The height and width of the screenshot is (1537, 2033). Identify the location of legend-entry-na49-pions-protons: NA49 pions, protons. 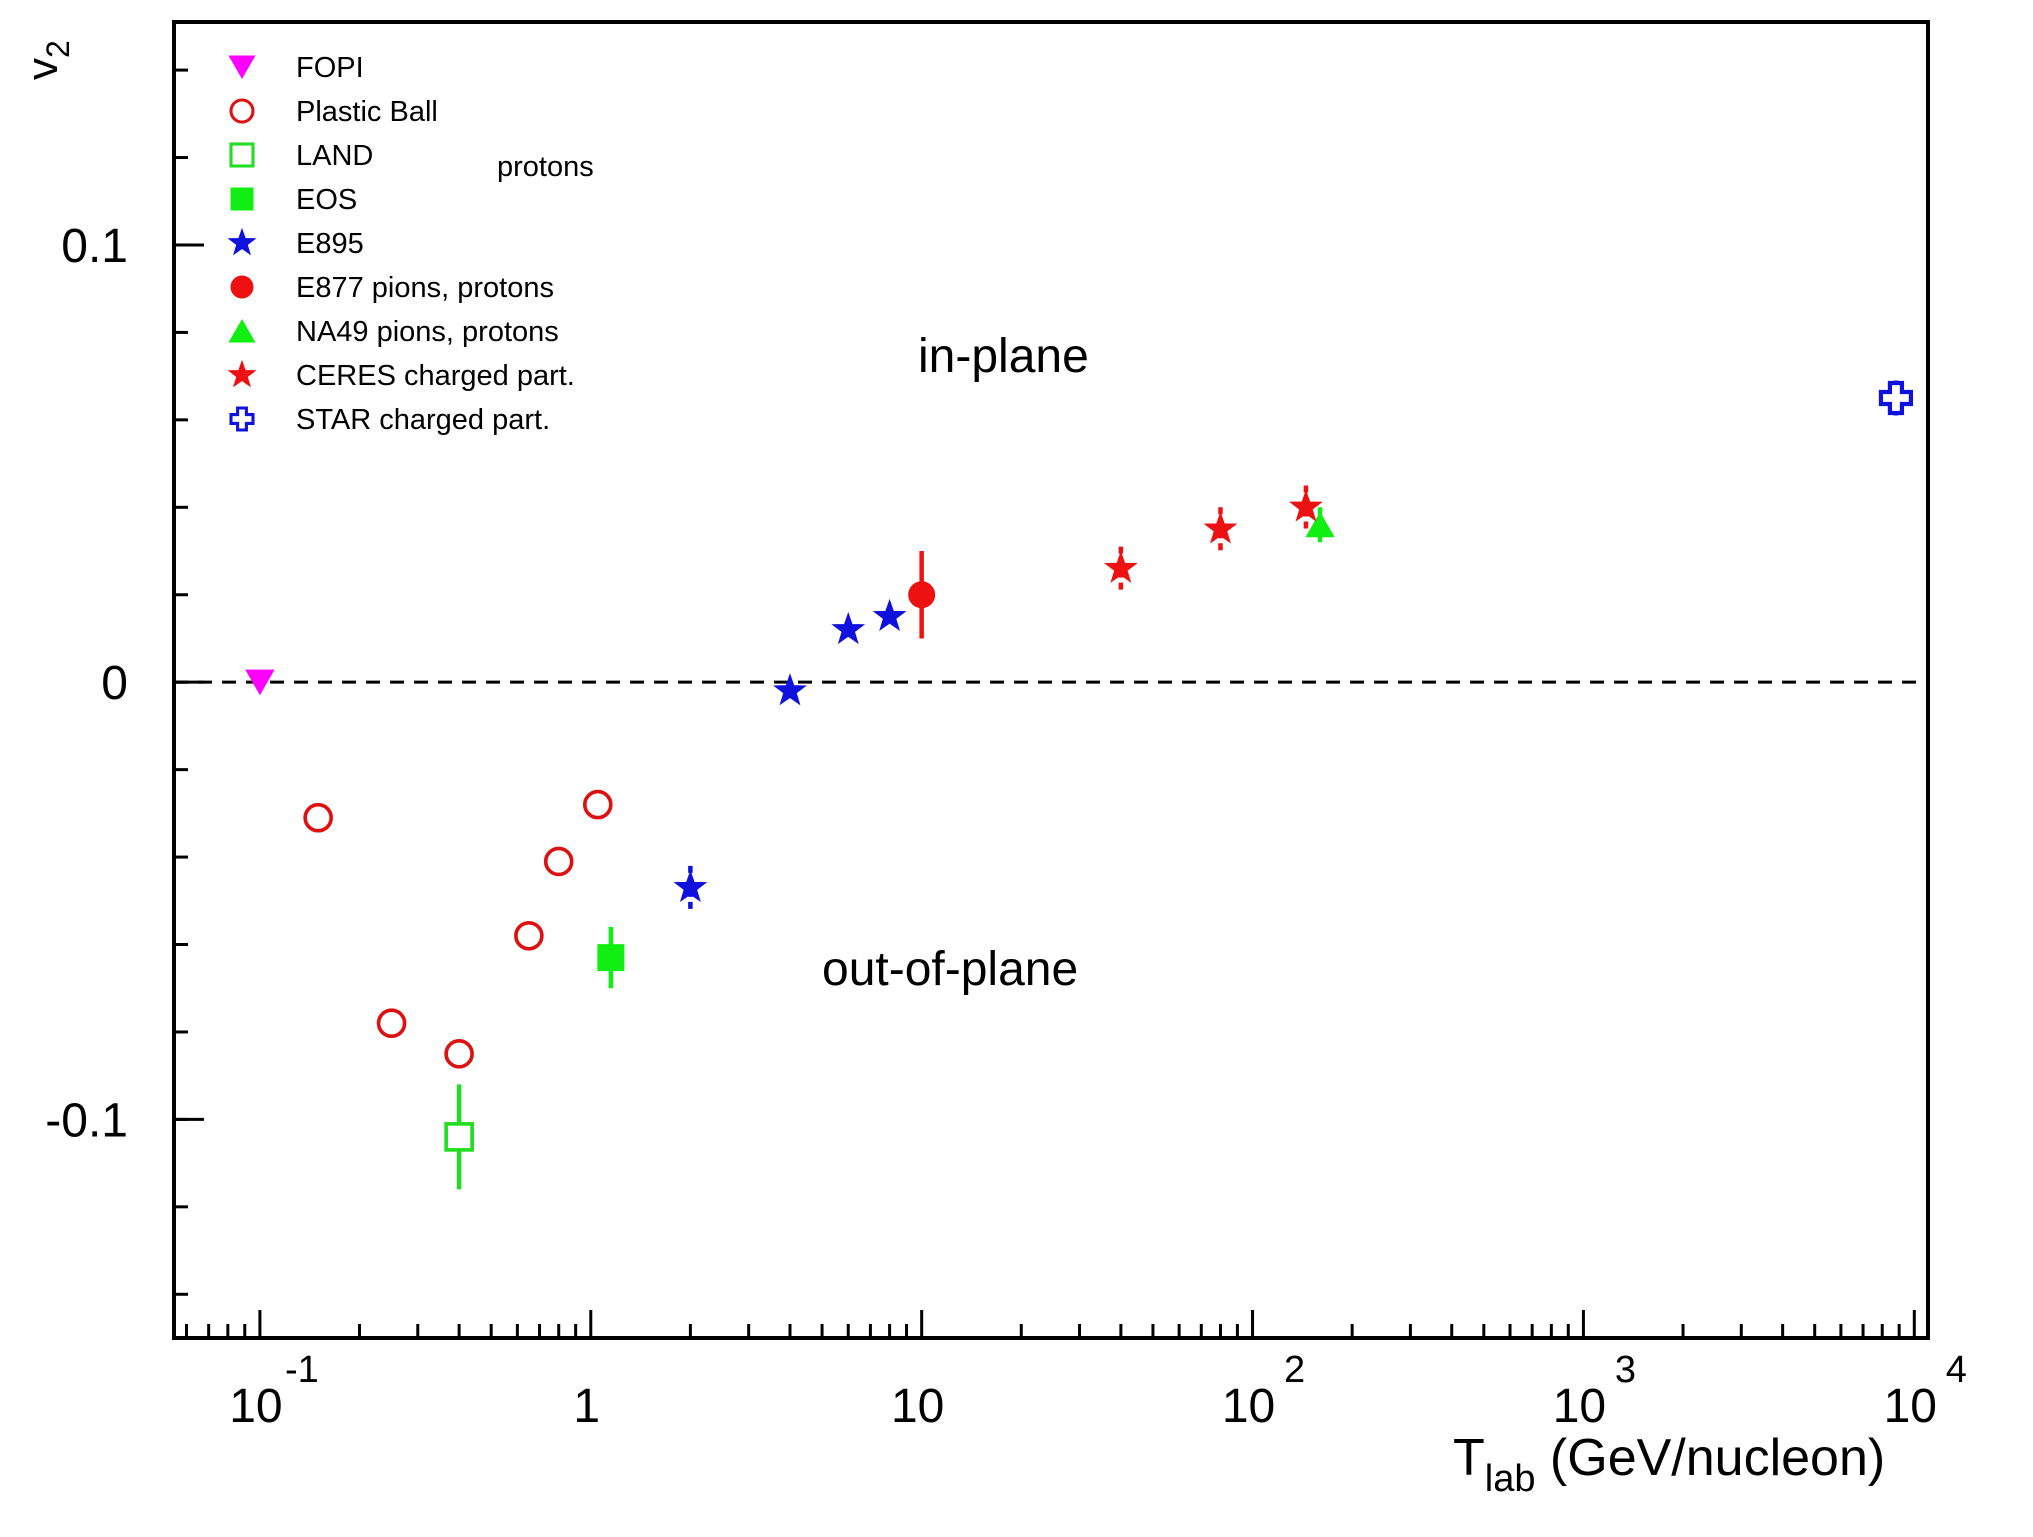
(393, 332).